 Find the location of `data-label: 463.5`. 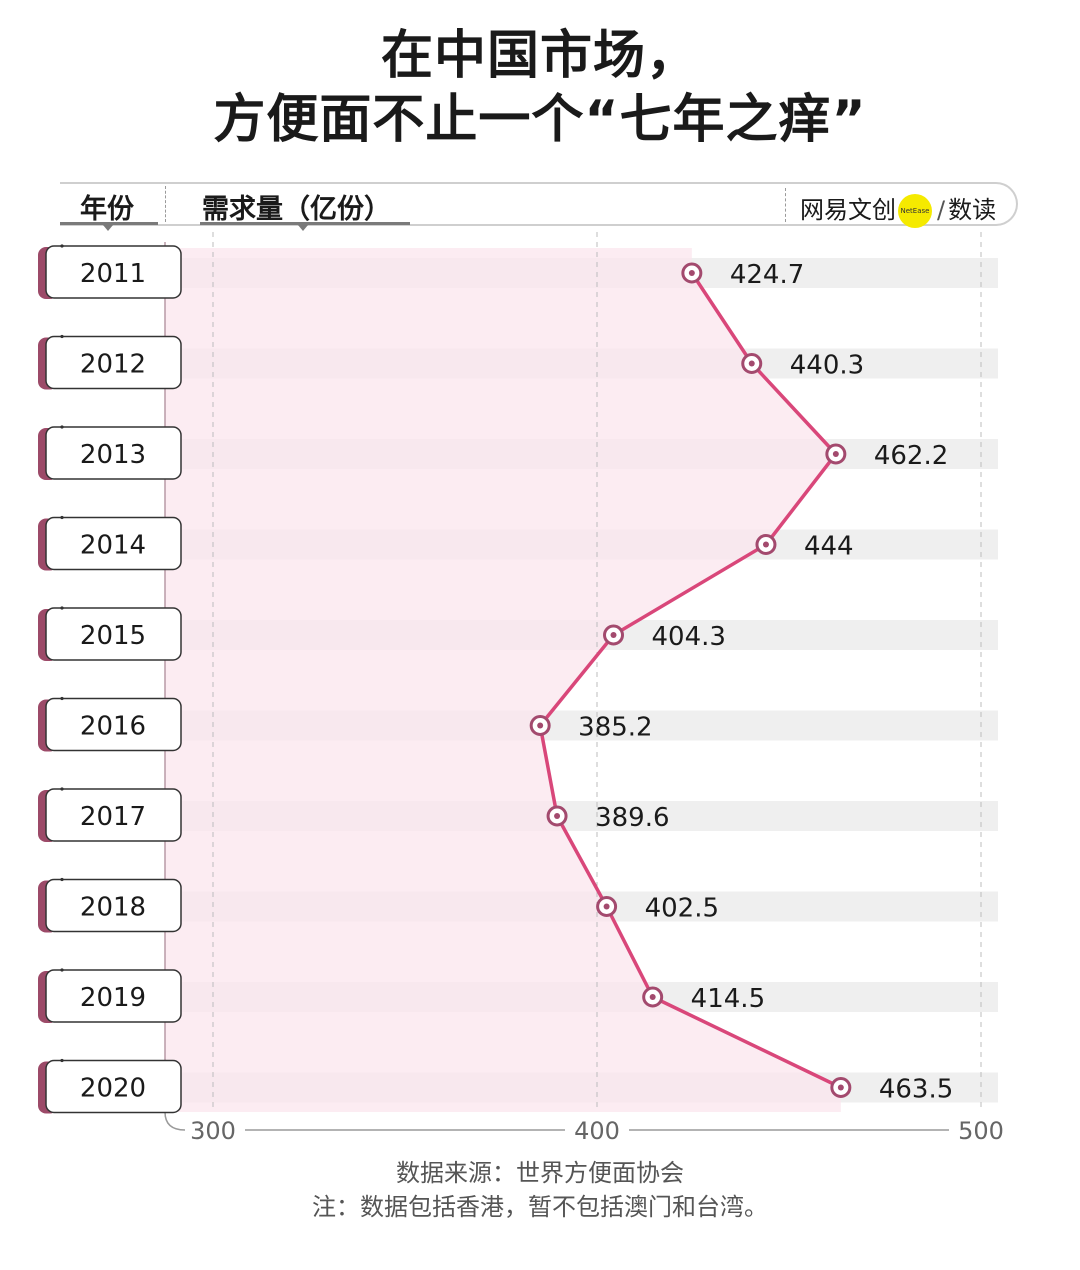

data-label: 463.5 is located at coordinates (916, 1090).